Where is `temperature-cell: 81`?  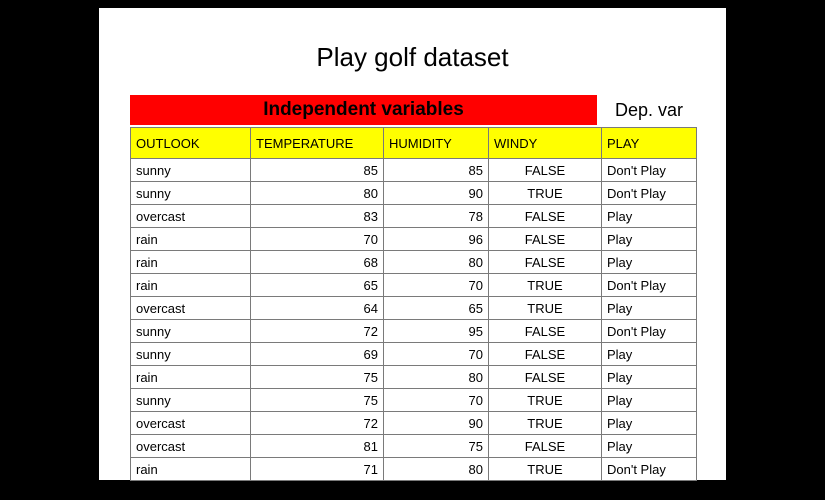 temperature-cell: 81 is located at coordinates (317, 446).